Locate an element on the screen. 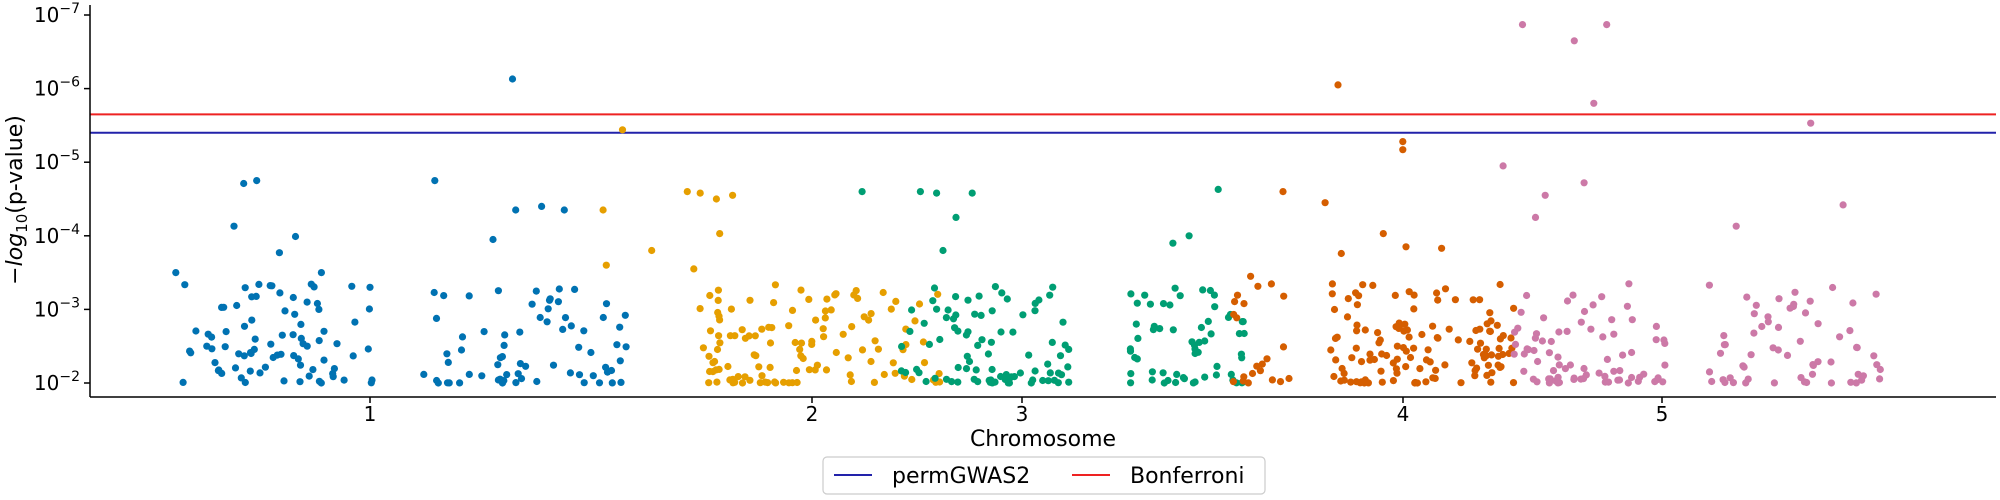 The image size is (2000, 500). x-tick-label: 5 is located at coordinates (1662, 414).